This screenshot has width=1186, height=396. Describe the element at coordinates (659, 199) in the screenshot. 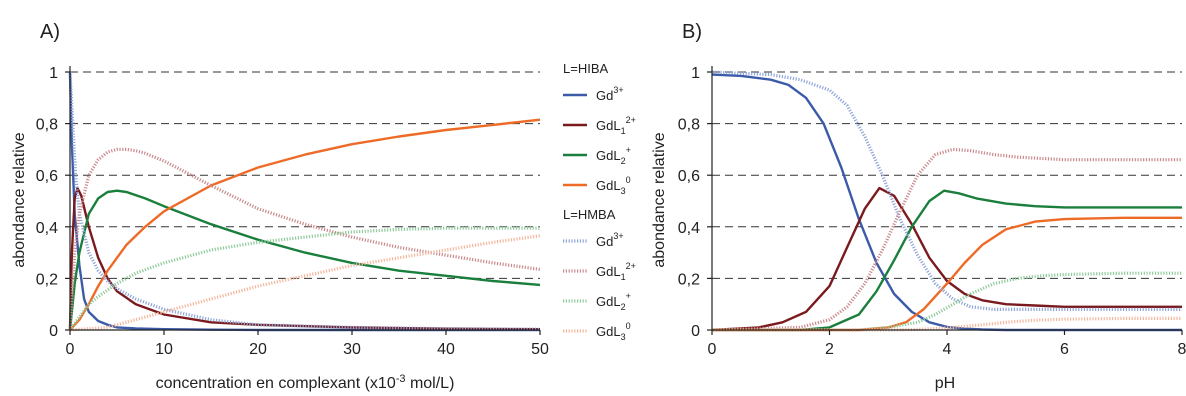

I see `panel-b-y-axis-title: abondance relative` at that location.